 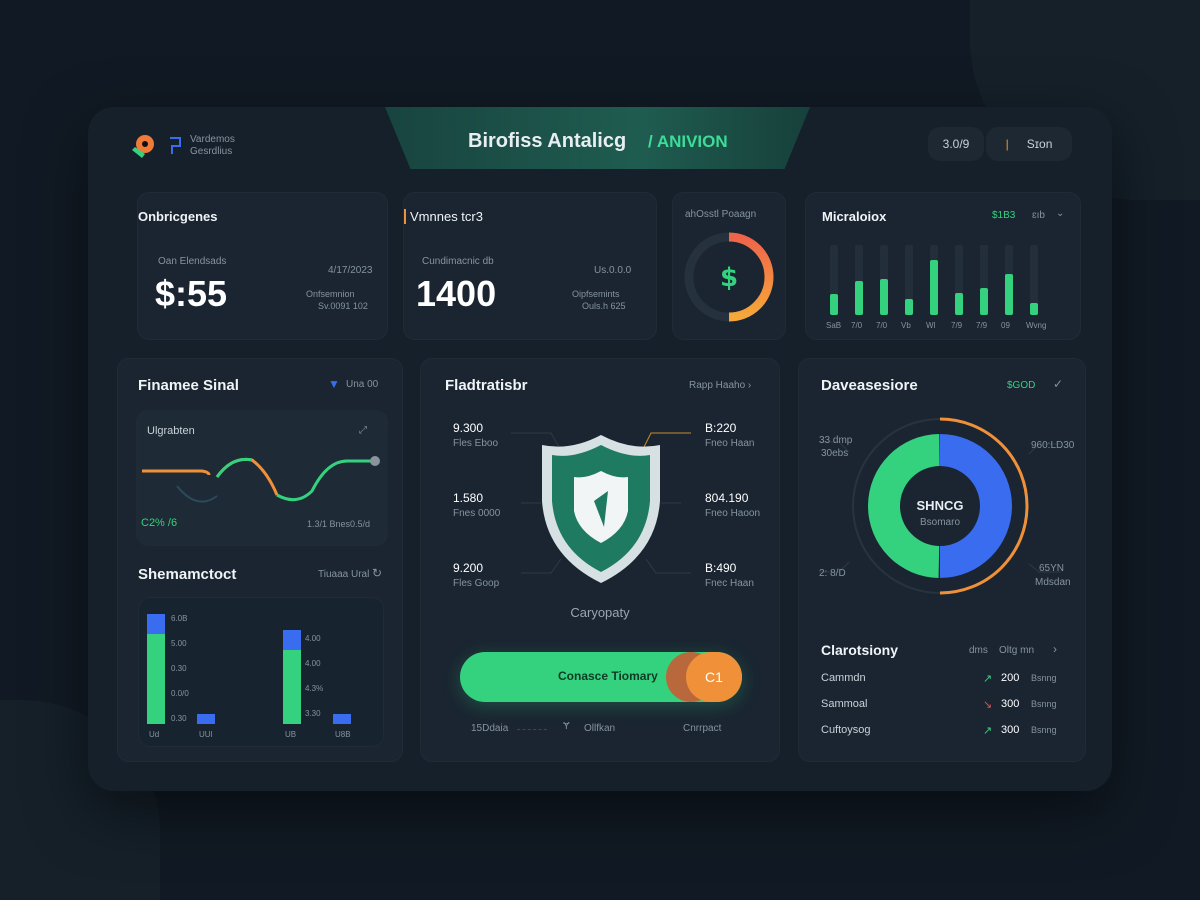 What do you see at coordinates (1055, 649) in the screenshot?
I see `chevron-right-icon: ›` at bounding box center [1055, 649].